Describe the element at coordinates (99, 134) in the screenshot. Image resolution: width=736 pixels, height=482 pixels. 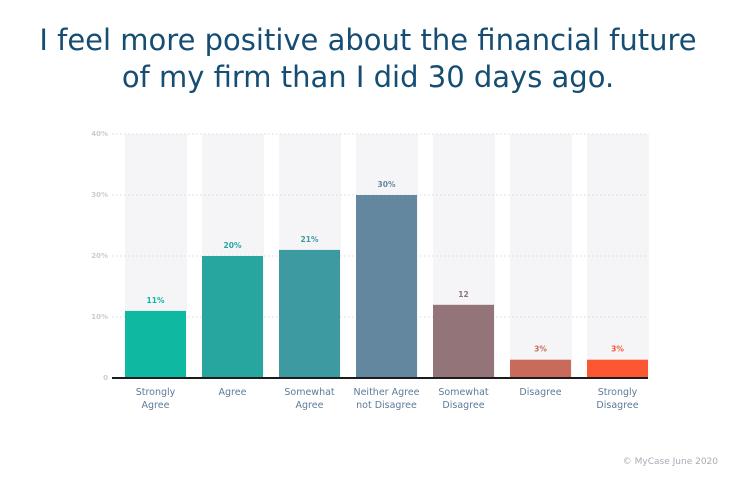
I see `y-tick-label: 40%` at that location.